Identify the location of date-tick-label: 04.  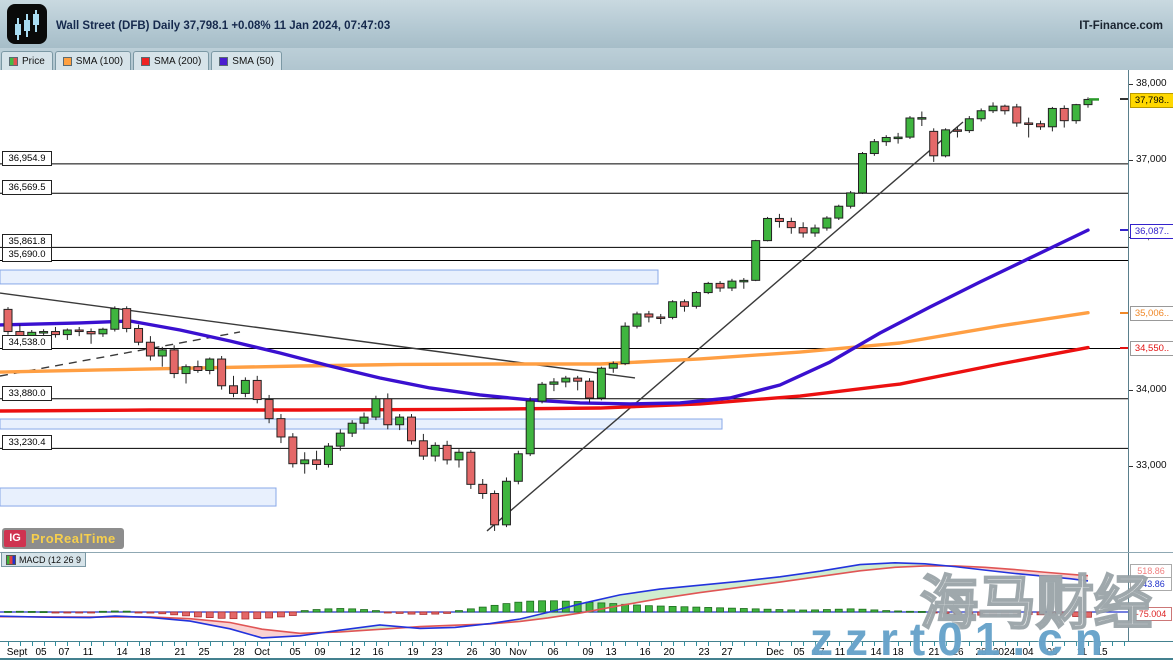
(1028, 652).